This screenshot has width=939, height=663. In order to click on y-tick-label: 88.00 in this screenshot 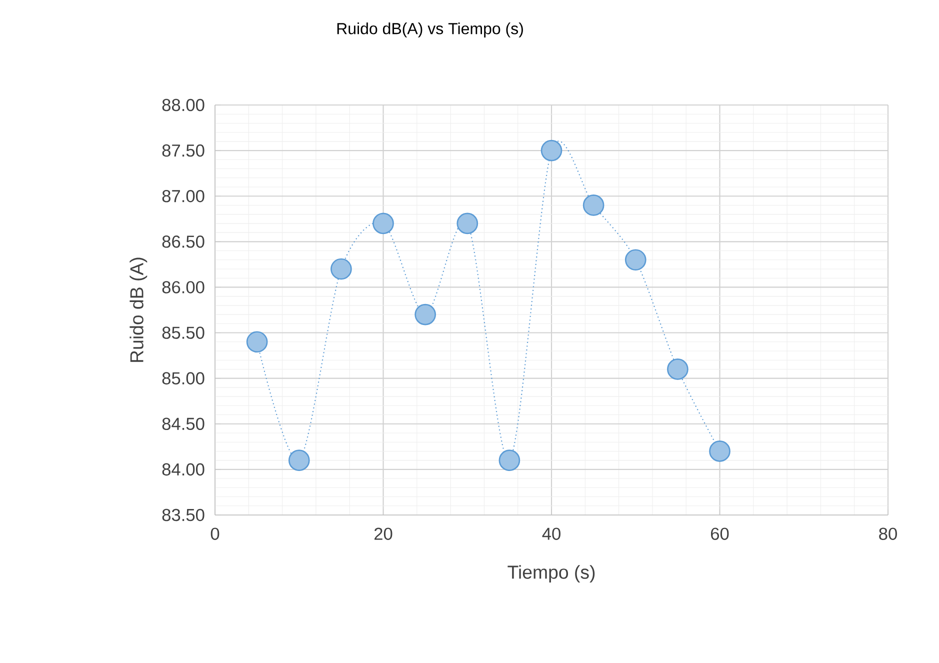, I will do `click(183, 105)`.